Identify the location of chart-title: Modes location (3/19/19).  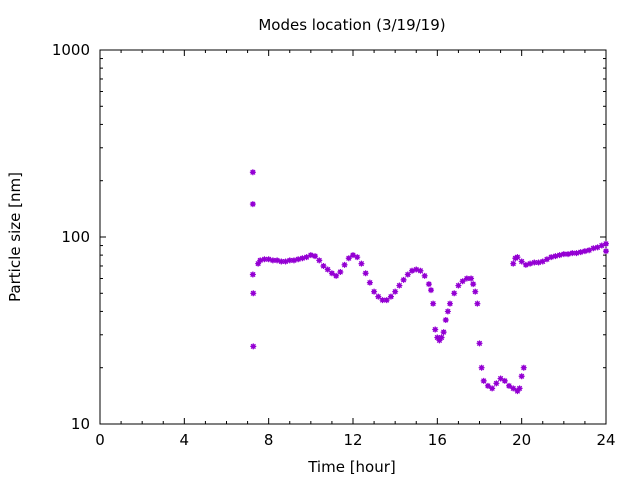
(351, 25).